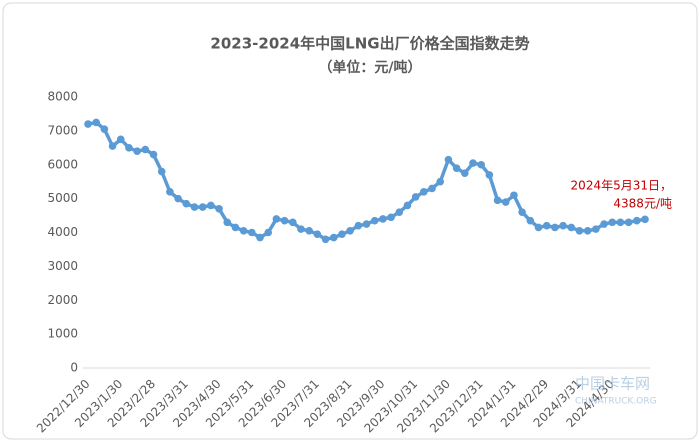 The width and height of the screenshot is (700, 442). What do you see at coordinates (62, 300) in the screenshot?
I see `y-tick-label: 2000` at bounding box center [62, 300].